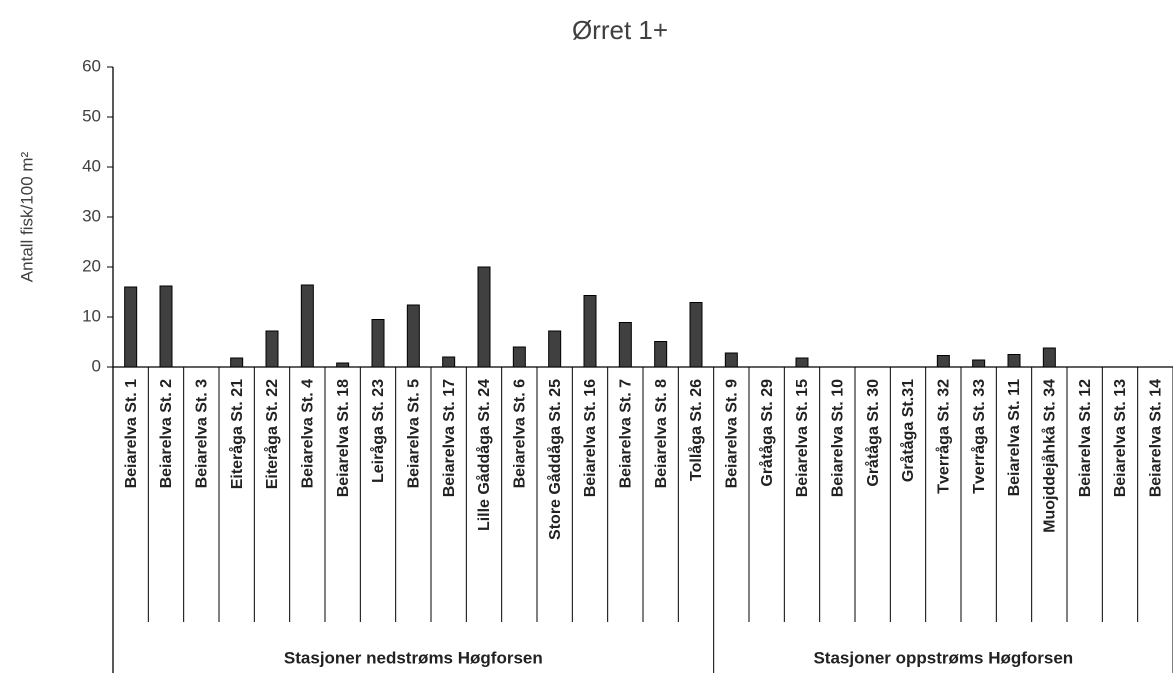 The image size is (1173, 673). What do you see at coordinates (944, 436) in the screenshot?
I see `x-tick-label: Tverråga St. 32` at bounding box center [944, 436].